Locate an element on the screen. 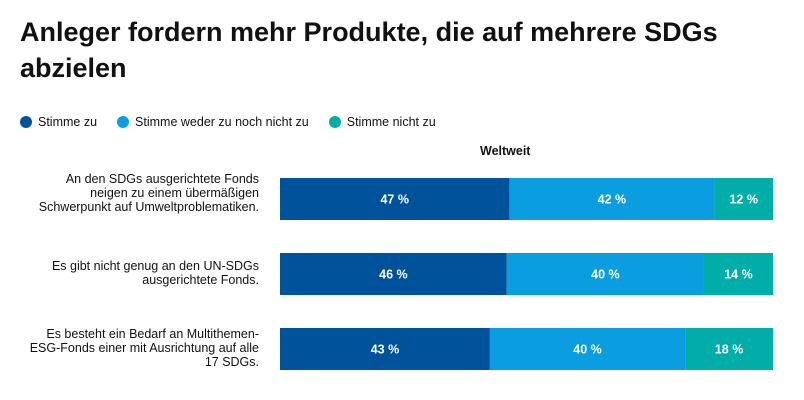  data-label-agree-row-2: 46 % is located at coordinates (393, 275).